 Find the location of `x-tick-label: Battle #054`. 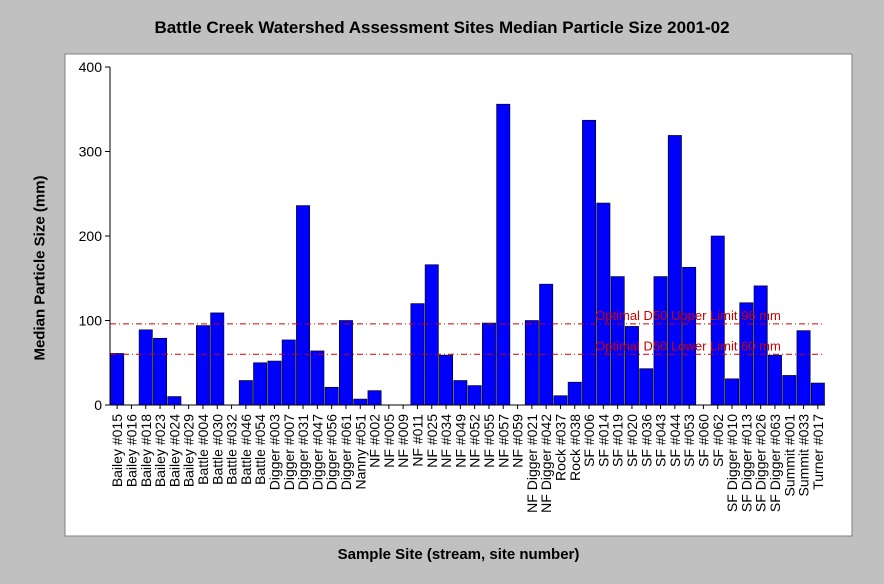

x-tick-label: Battle #054 is located at coordinates (260, 449).